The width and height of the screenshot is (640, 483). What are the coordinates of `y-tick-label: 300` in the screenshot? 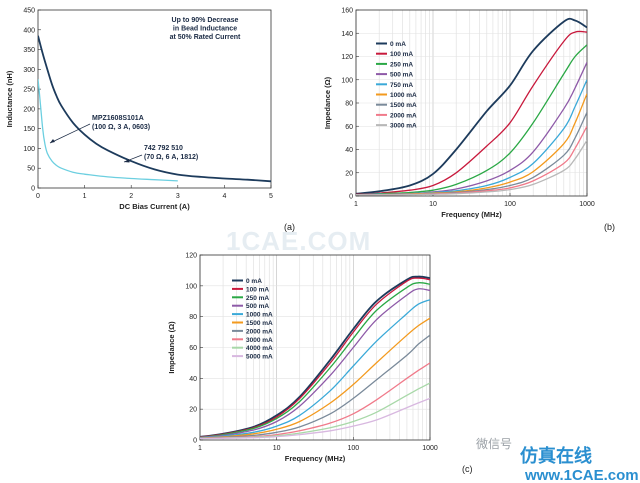 It's located at (29, 70).